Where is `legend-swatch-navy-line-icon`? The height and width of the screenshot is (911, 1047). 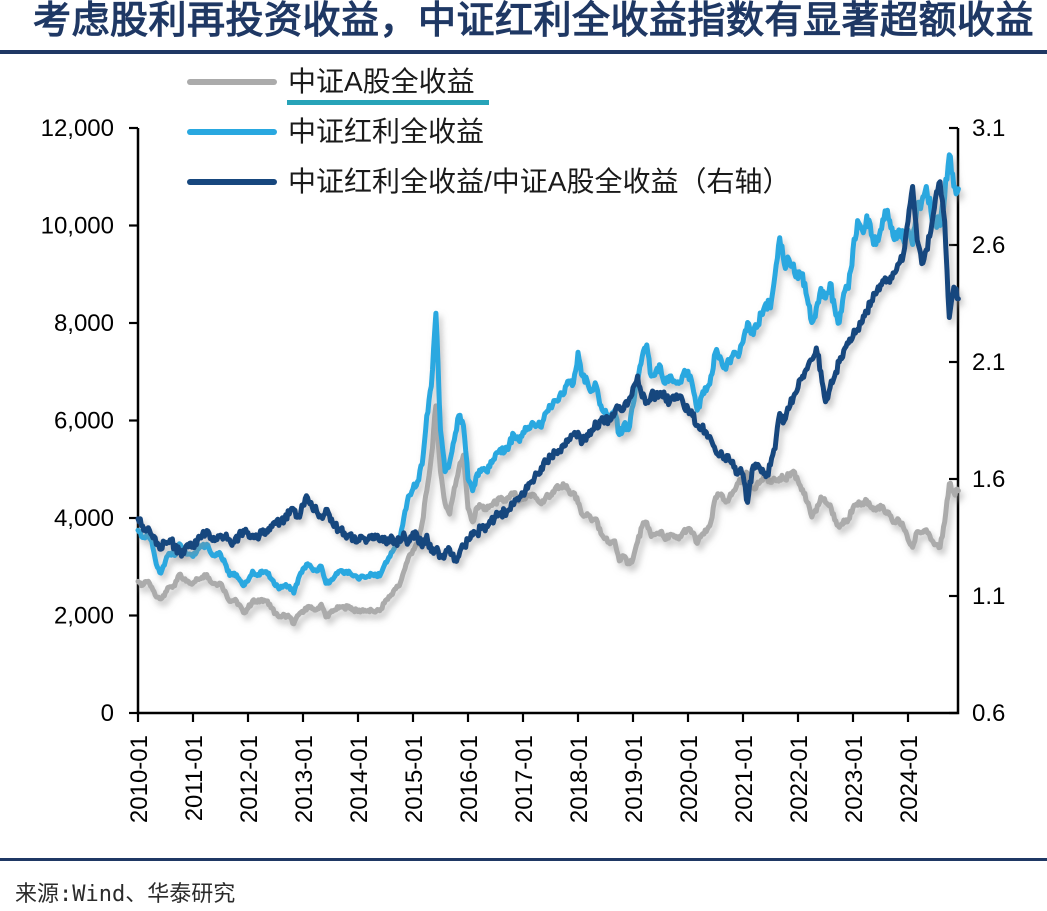
legend-swatch-navy-line-icon is located at coordinates (232, 182).